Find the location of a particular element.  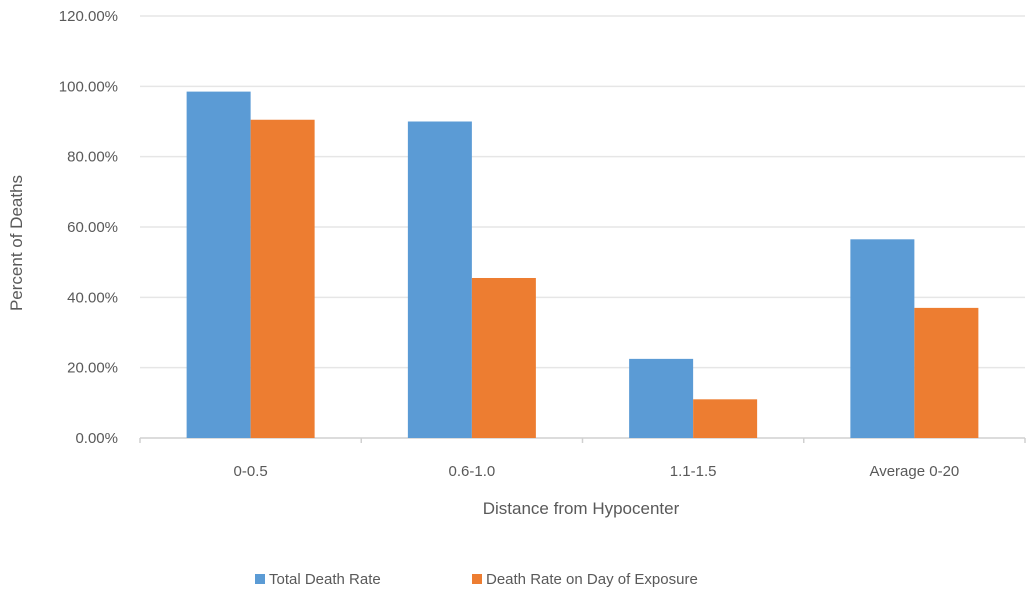

x-tick-label: 1.1-1.5 is located at coordinates (693, 471).